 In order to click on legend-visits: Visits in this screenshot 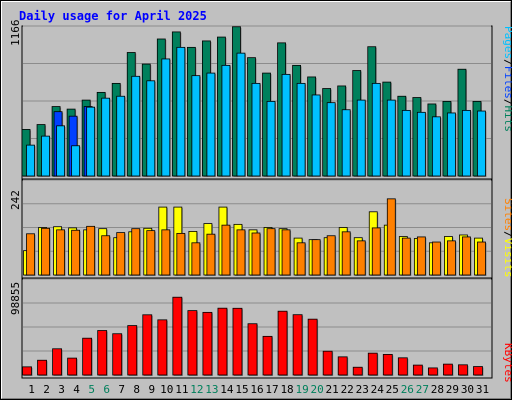, I will do `click(507, 258)`.